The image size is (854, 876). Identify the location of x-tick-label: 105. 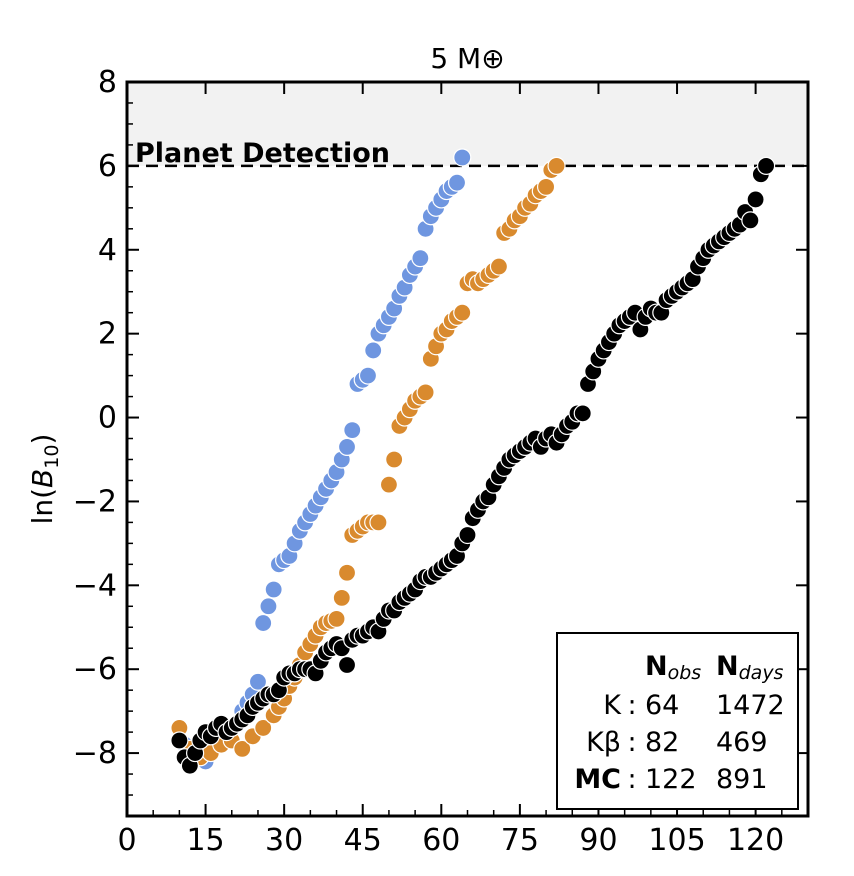
(676, 840).